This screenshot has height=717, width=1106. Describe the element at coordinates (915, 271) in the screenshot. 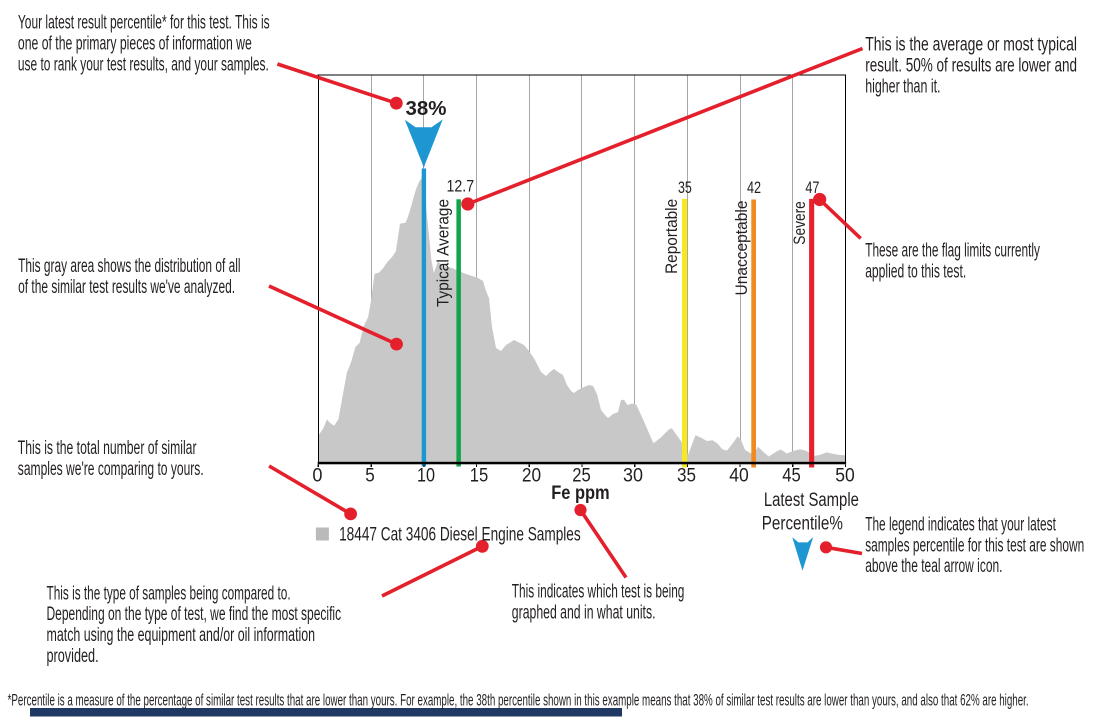

I see `svg-text: applied to this test.` at that location.